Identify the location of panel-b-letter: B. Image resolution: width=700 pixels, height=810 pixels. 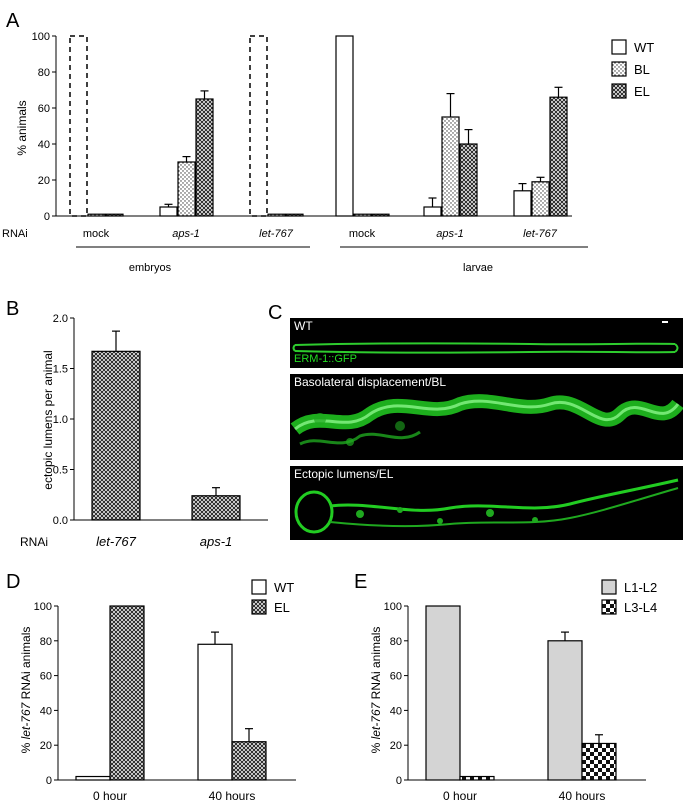
(12, 309).